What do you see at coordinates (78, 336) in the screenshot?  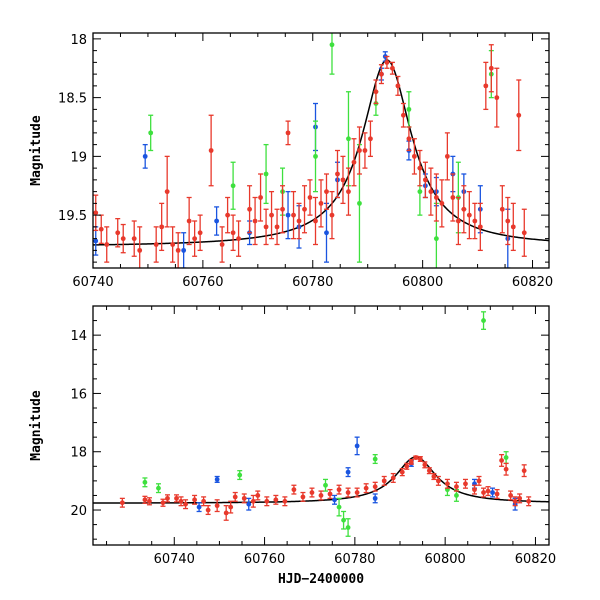 I see `y-tick-label: 14` at bounding box center [78, 336].